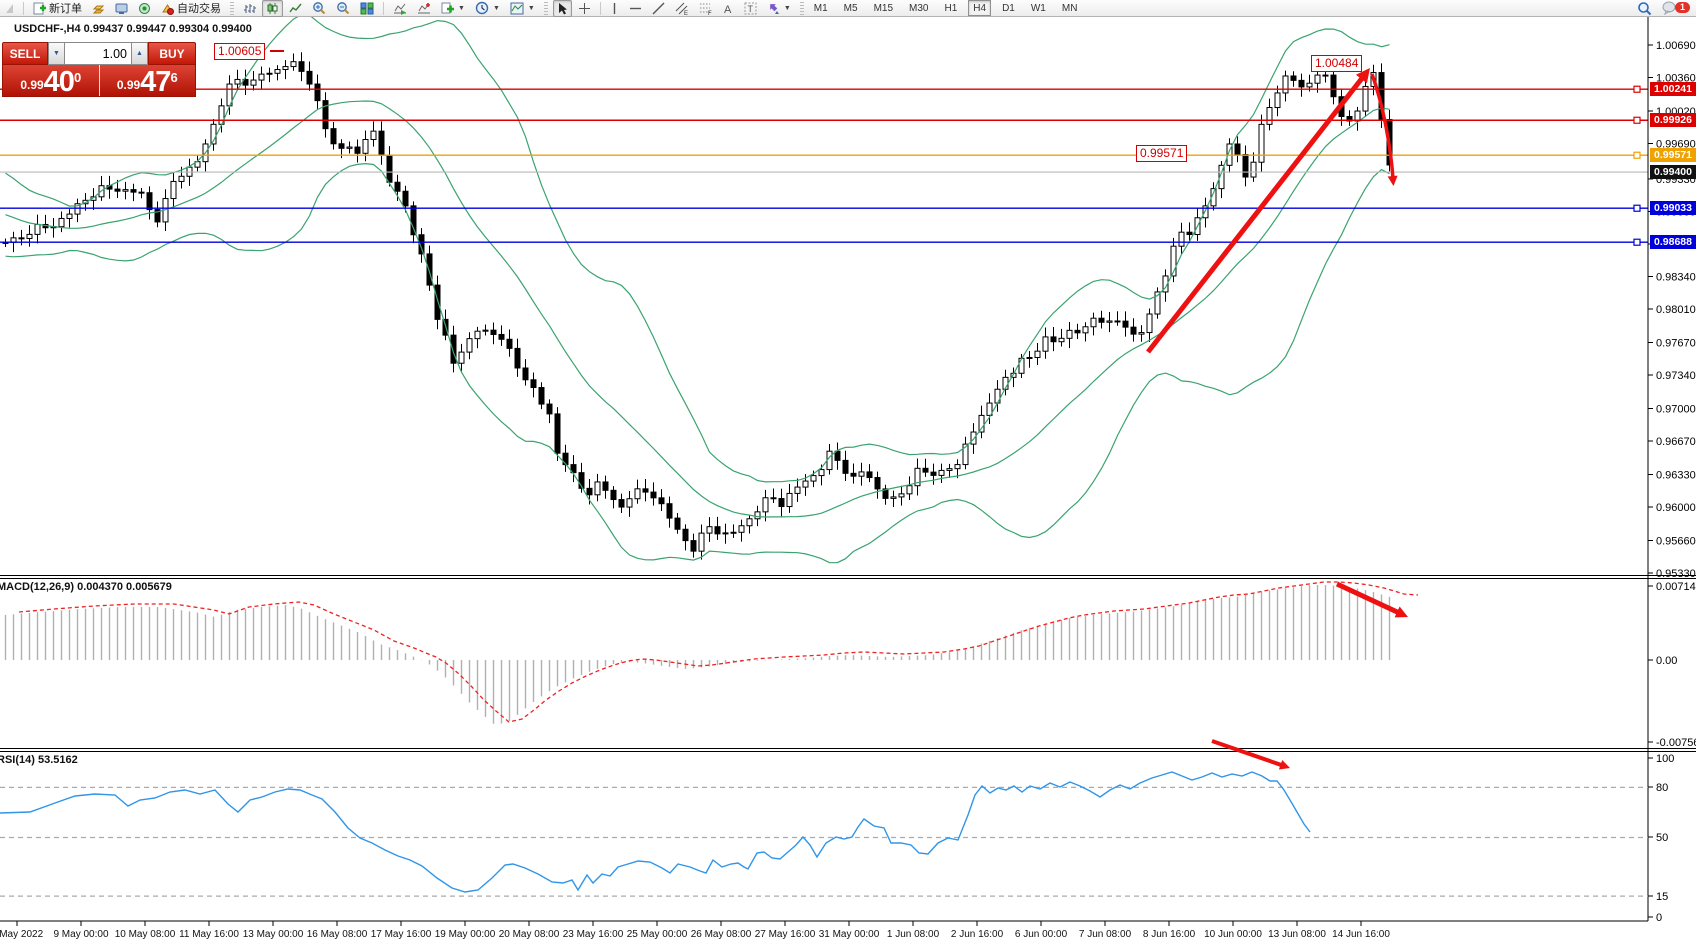 The height and width of the screenshot is (944, 1696). Describe the element at coordinates (919, 8) in the screenshot. I see `timeframe-M30: M30` at that location.